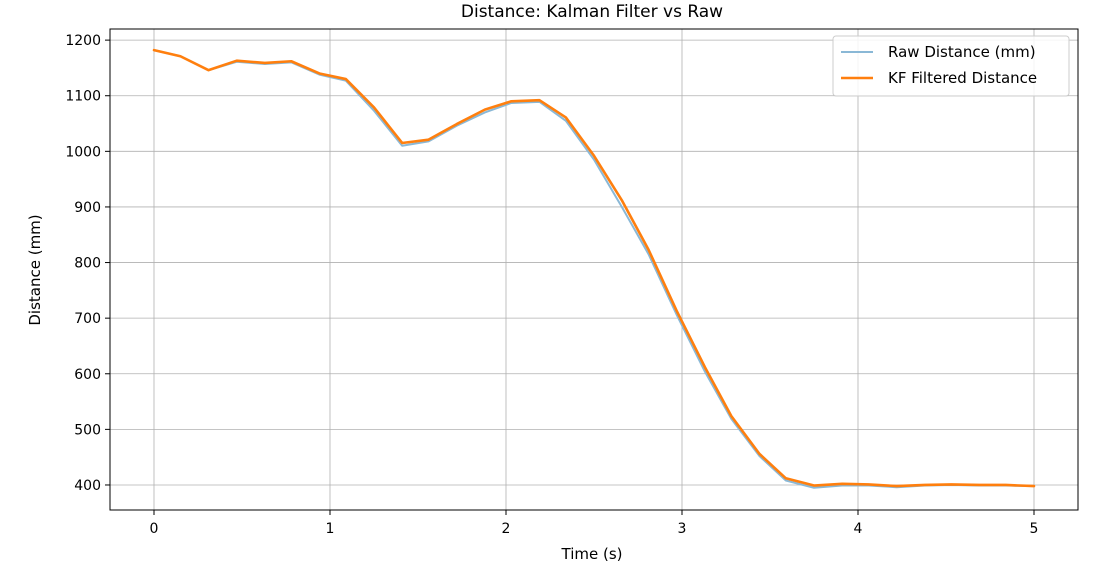  Describe the element at coordinates (87, 208) in the screenshot. I see `y-tick-label: 900` at that location.